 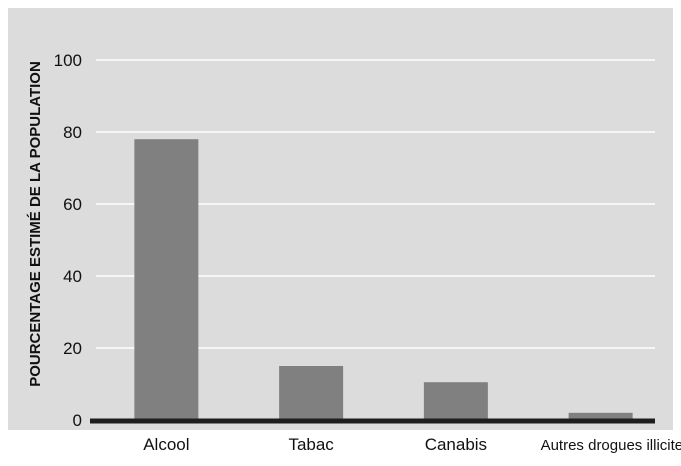 I want to click on y-tick-label: 0, so click(x=77, y=420).